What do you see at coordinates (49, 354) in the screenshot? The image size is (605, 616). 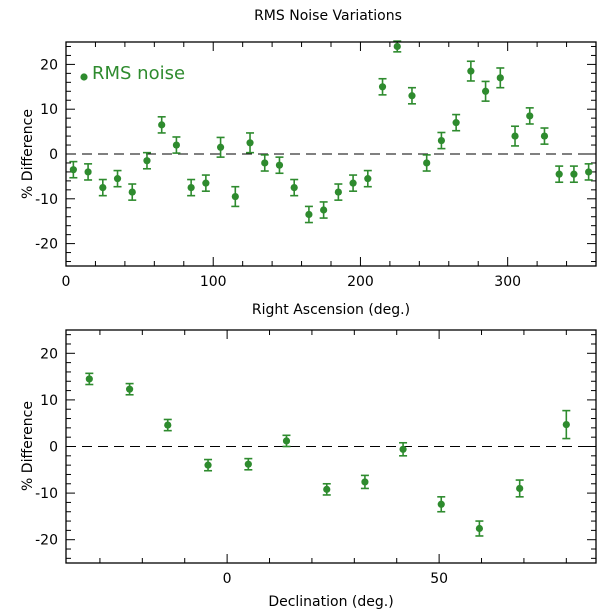 I see `bottom-y-tick-label: 20` at bounding box center [49, 354].